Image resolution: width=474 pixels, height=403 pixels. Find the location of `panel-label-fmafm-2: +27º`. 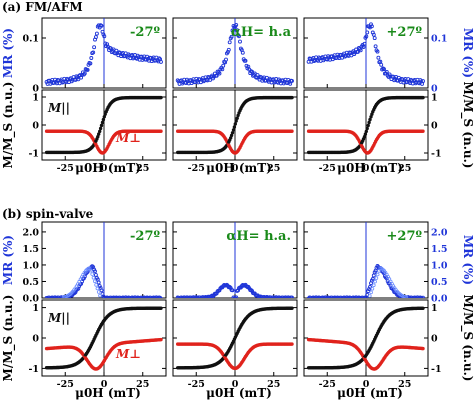

panel-label-fmafm-2: +27º is located at coordinates (405, 32).